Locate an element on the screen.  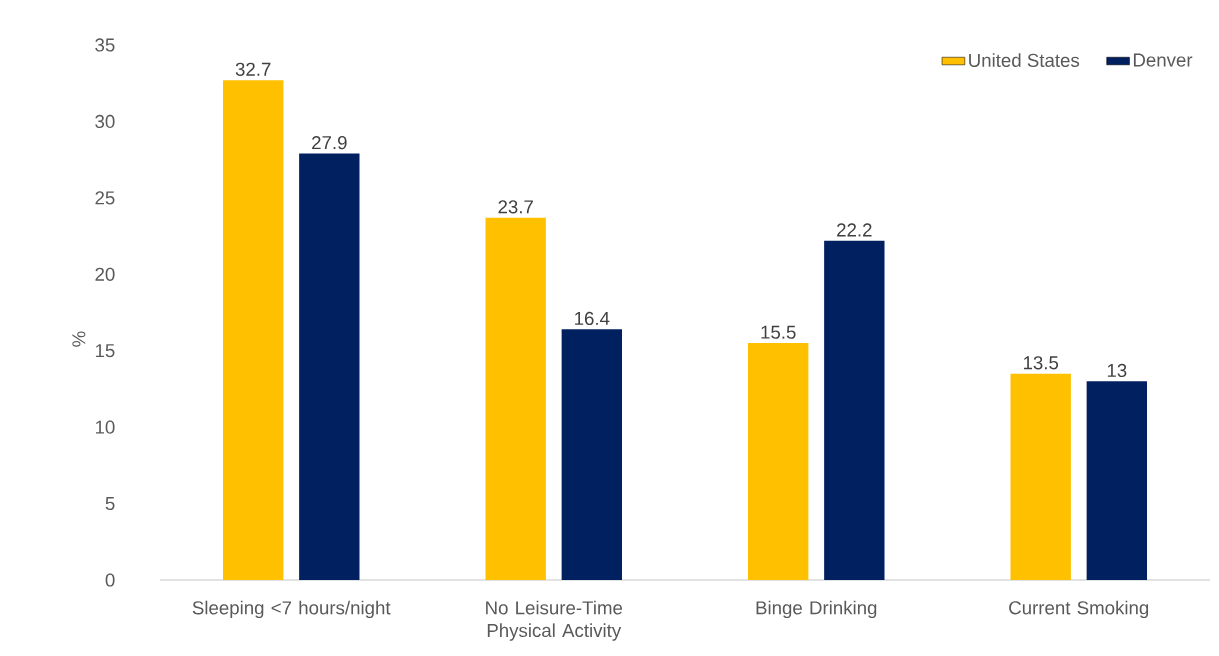
x-tick-label: Binge Drinking is located at coordinates (816, 609).